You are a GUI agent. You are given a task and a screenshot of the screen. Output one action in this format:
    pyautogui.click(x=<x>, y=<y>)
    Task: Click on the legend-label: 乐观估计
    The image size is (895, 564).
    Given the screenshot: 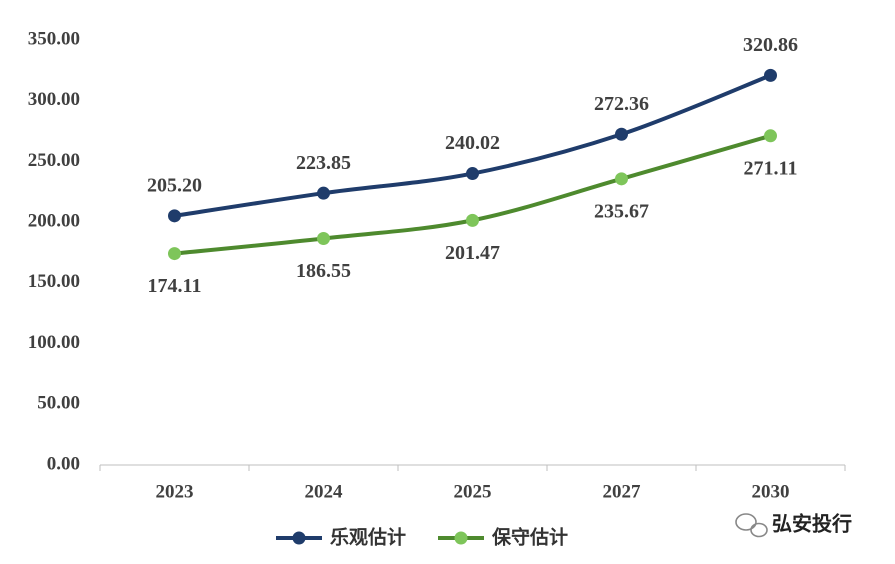 What is the action you would take?
    pyautogui.click(x=368, y=537)
    